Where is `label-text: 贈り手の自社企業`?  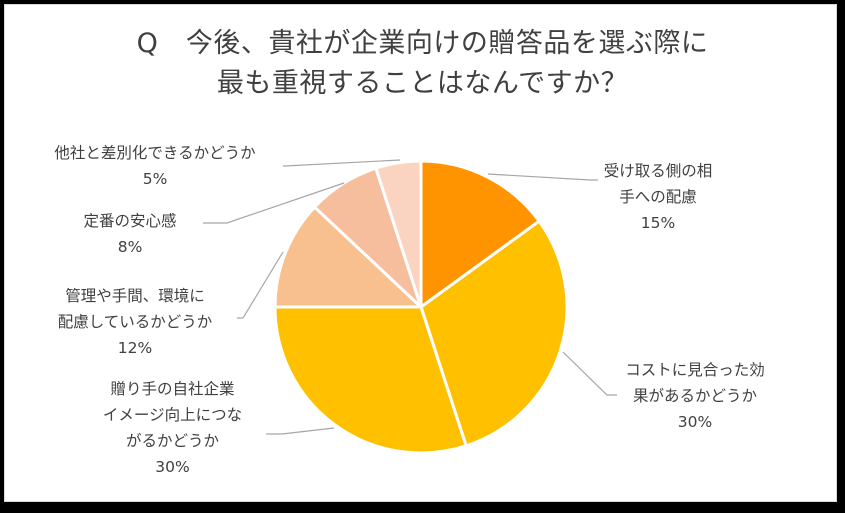
label-text: 贈り手の自社企業 is located at coordinates (172, 389).